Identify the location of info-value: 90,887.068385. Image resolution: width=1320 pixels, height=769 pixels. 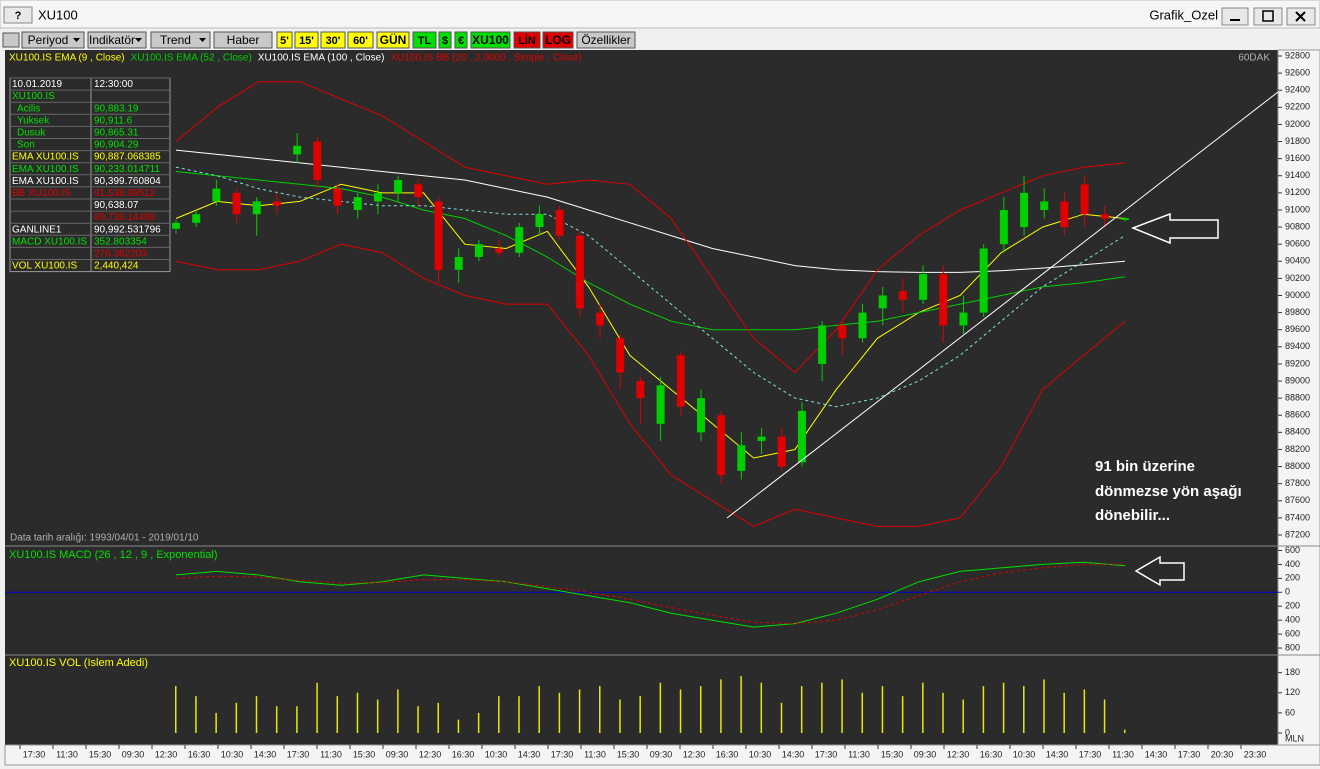
(127, 157).